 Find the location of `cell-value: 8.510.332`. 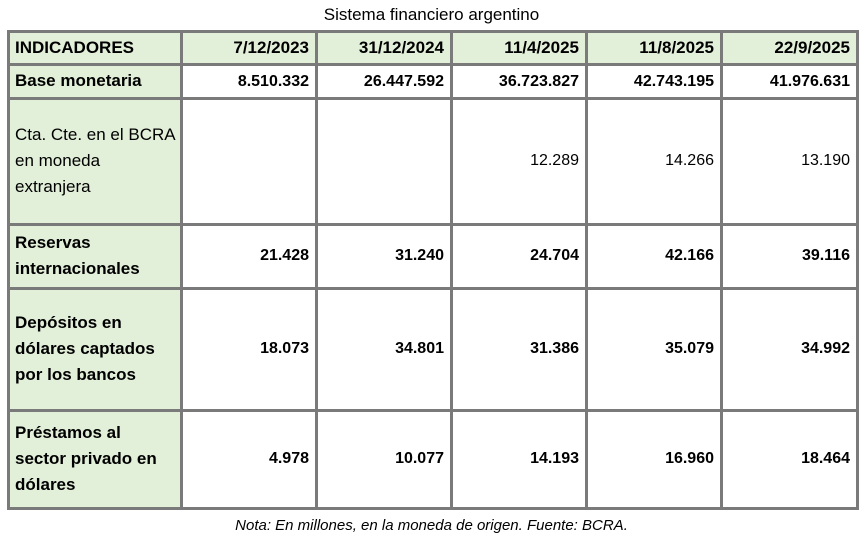

cell-value: 8.510.332 is located at coordinates (249, 81).